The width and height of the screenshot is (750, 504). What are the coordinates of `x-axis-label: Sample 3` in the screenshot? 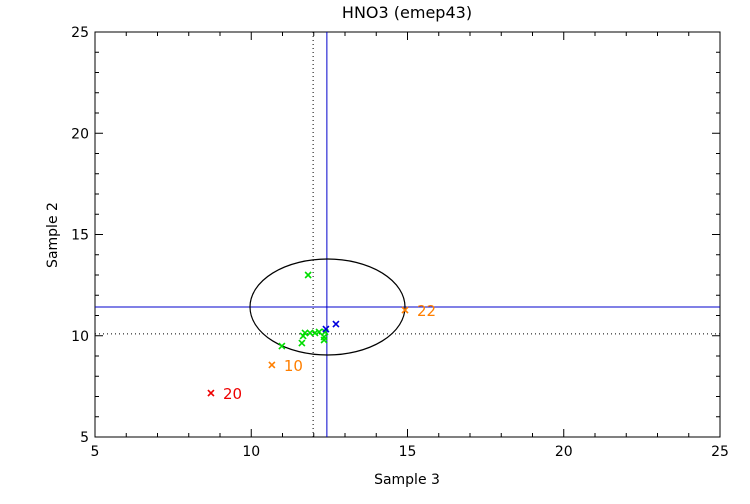 It's located at (407, 480).